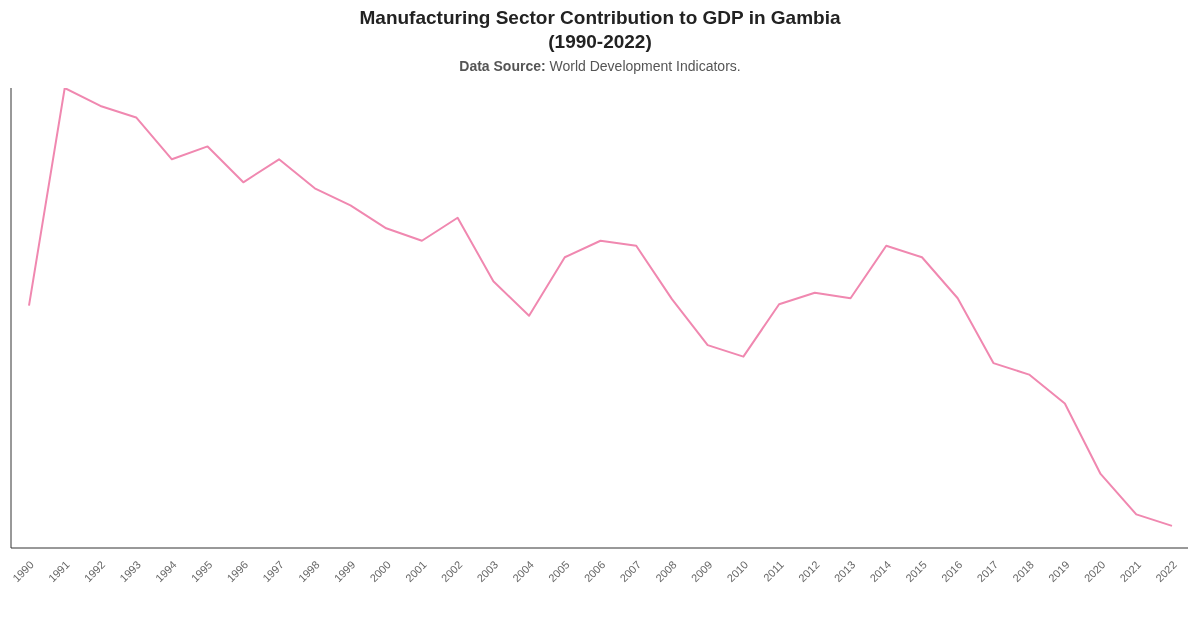 The height and width of the screenshot is (628, 1200). Describe the element at coordinates (600, 30) in the screenshot. I see `chart-title: Manufacturing Sector Contribution to GDP in Gambia (1990-2022)` at that location.